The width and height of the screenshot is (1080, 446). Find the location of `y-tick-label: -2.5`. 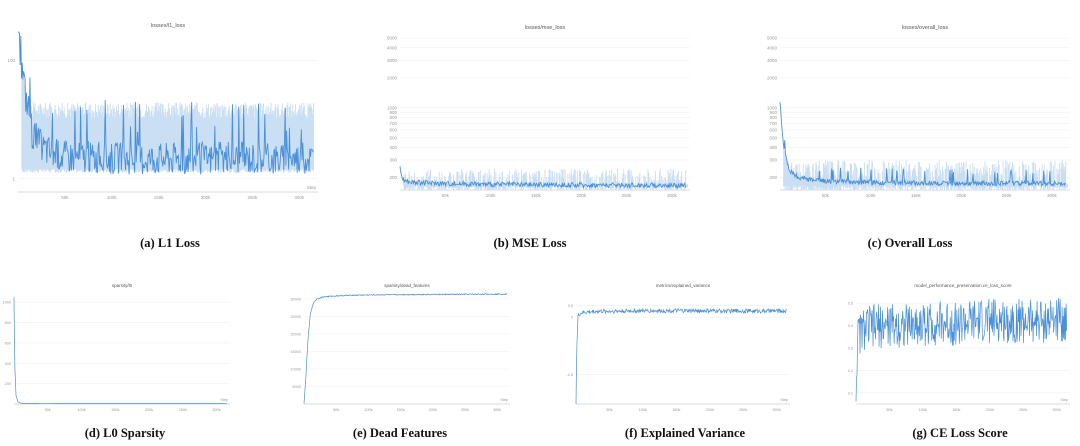

y-tick-label: -2.5 is located at coordinates (569, 375).